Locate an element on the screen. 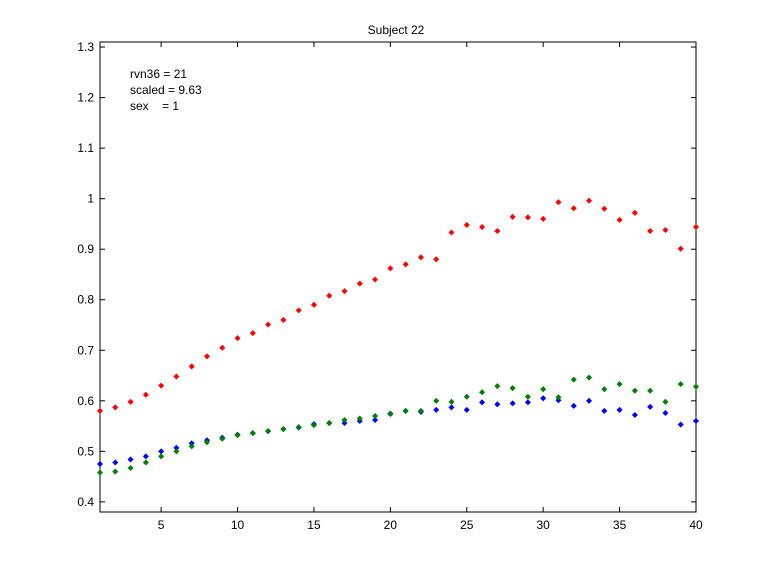 This screenshot has width=769, height=576. y-tick-label: 0.9 is located at coordinates (85, 249).